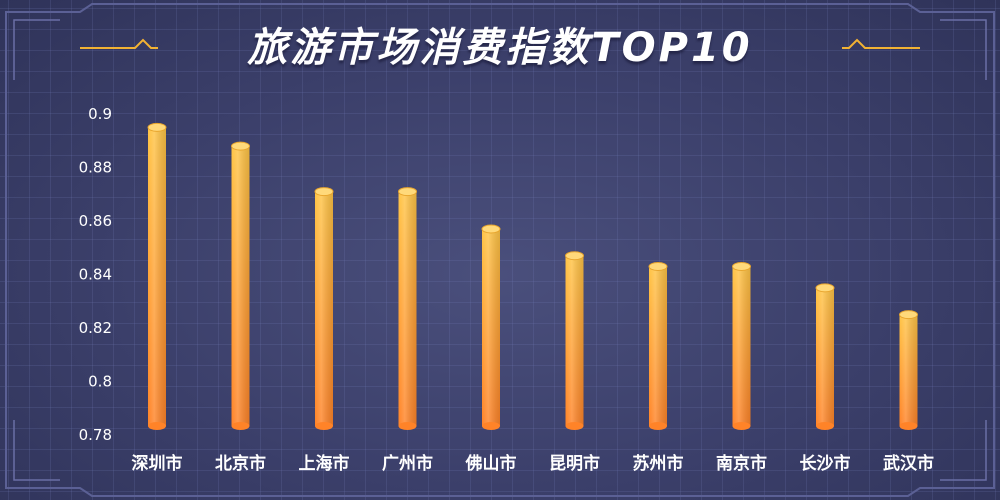 The height and width of the screenshot is (500, 1000). I want to click on x-category-label: 昆明市, so click(574, 463).